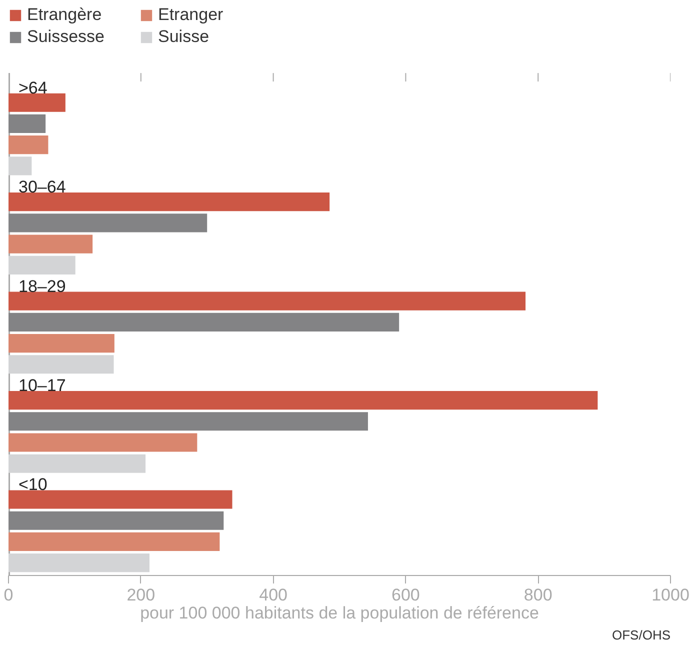 The width and height of the screenshot is (693, 670). What do you see at coordinates (671, 595) in the screenshot?
I see `x-tick-label: 1000` at bounding box center [671, 595].